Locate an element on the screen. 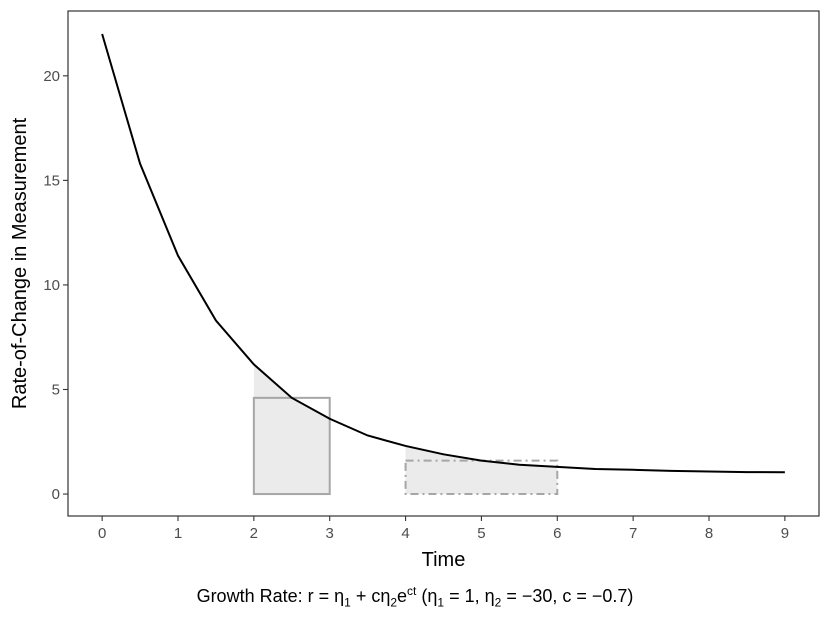 This screenshot has height=623, width=830. x-tick-label-8: 8 is located at coordinates (709, 533).